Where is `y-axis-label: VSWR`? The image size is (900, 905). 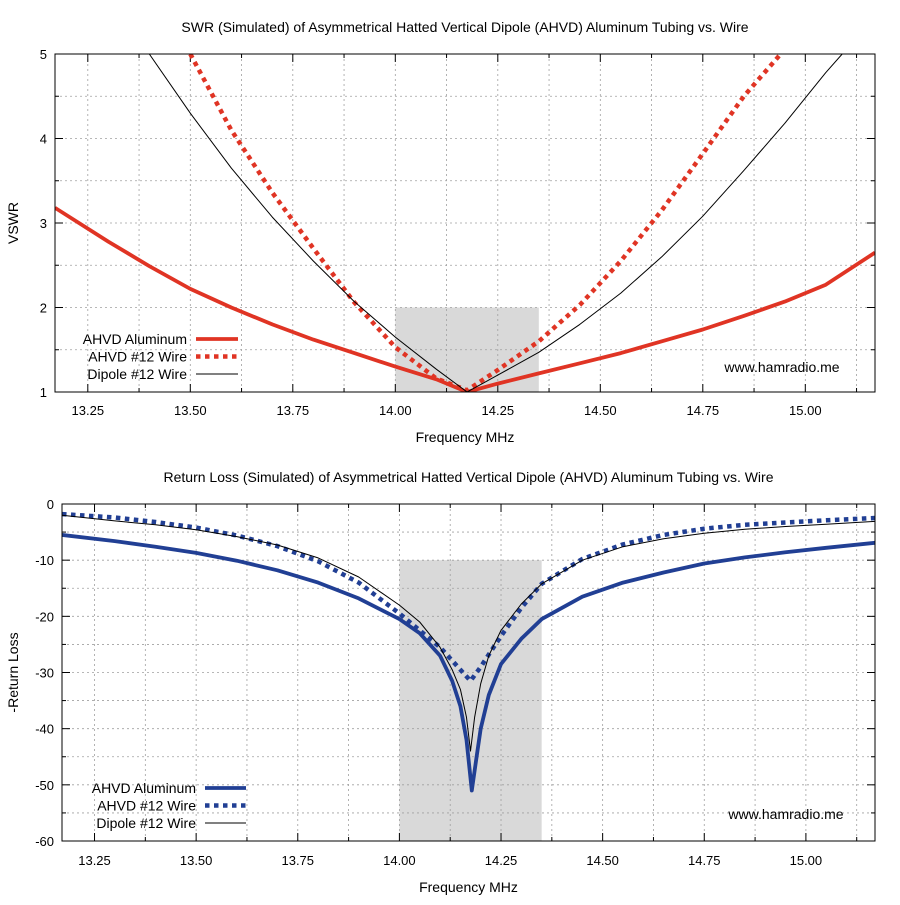 y-axis-label: VSWR is located at coordinates (13, 223).